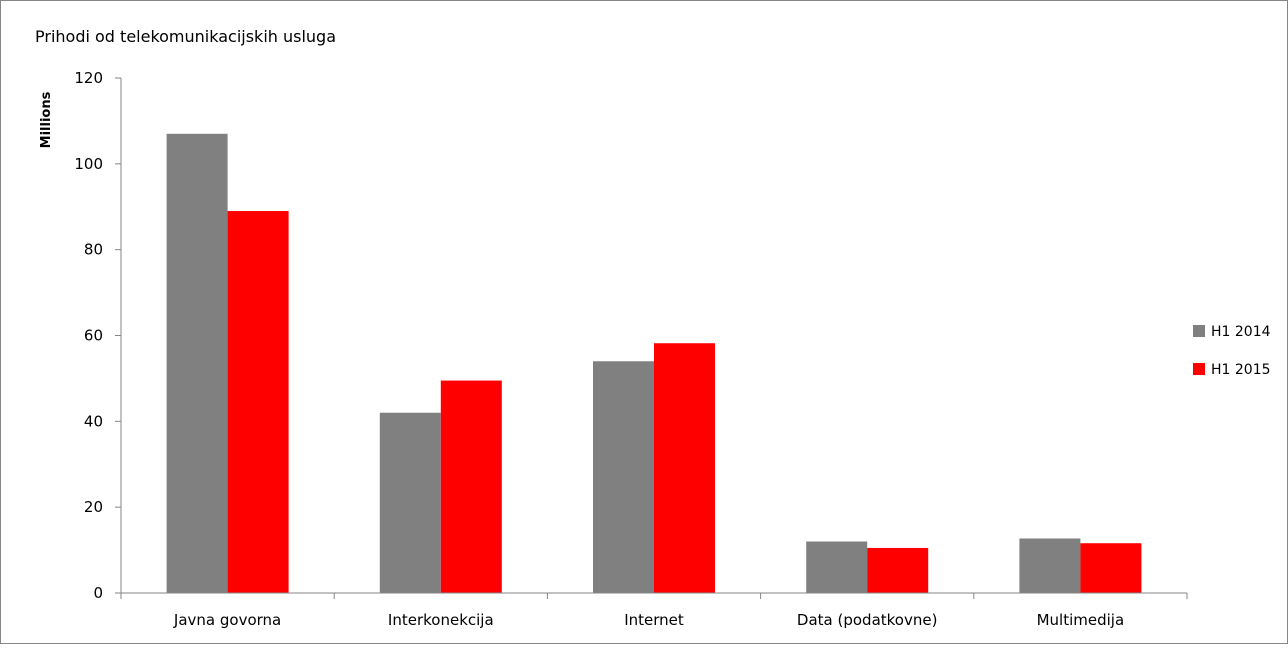 The height and width of the screenshot is (649, 1288). Describe the element at coordinates (88, 78) in the screenshot. I see `y-tick-label: 120` at that location.